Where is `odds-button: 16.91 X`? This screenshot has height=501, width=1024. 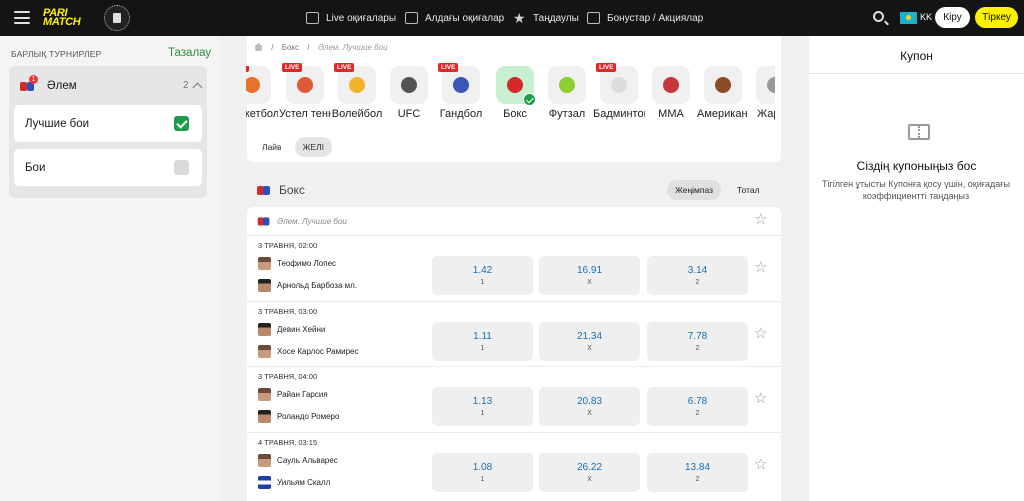 odds-button: 16.91 X is located at coordinates (589, 275).